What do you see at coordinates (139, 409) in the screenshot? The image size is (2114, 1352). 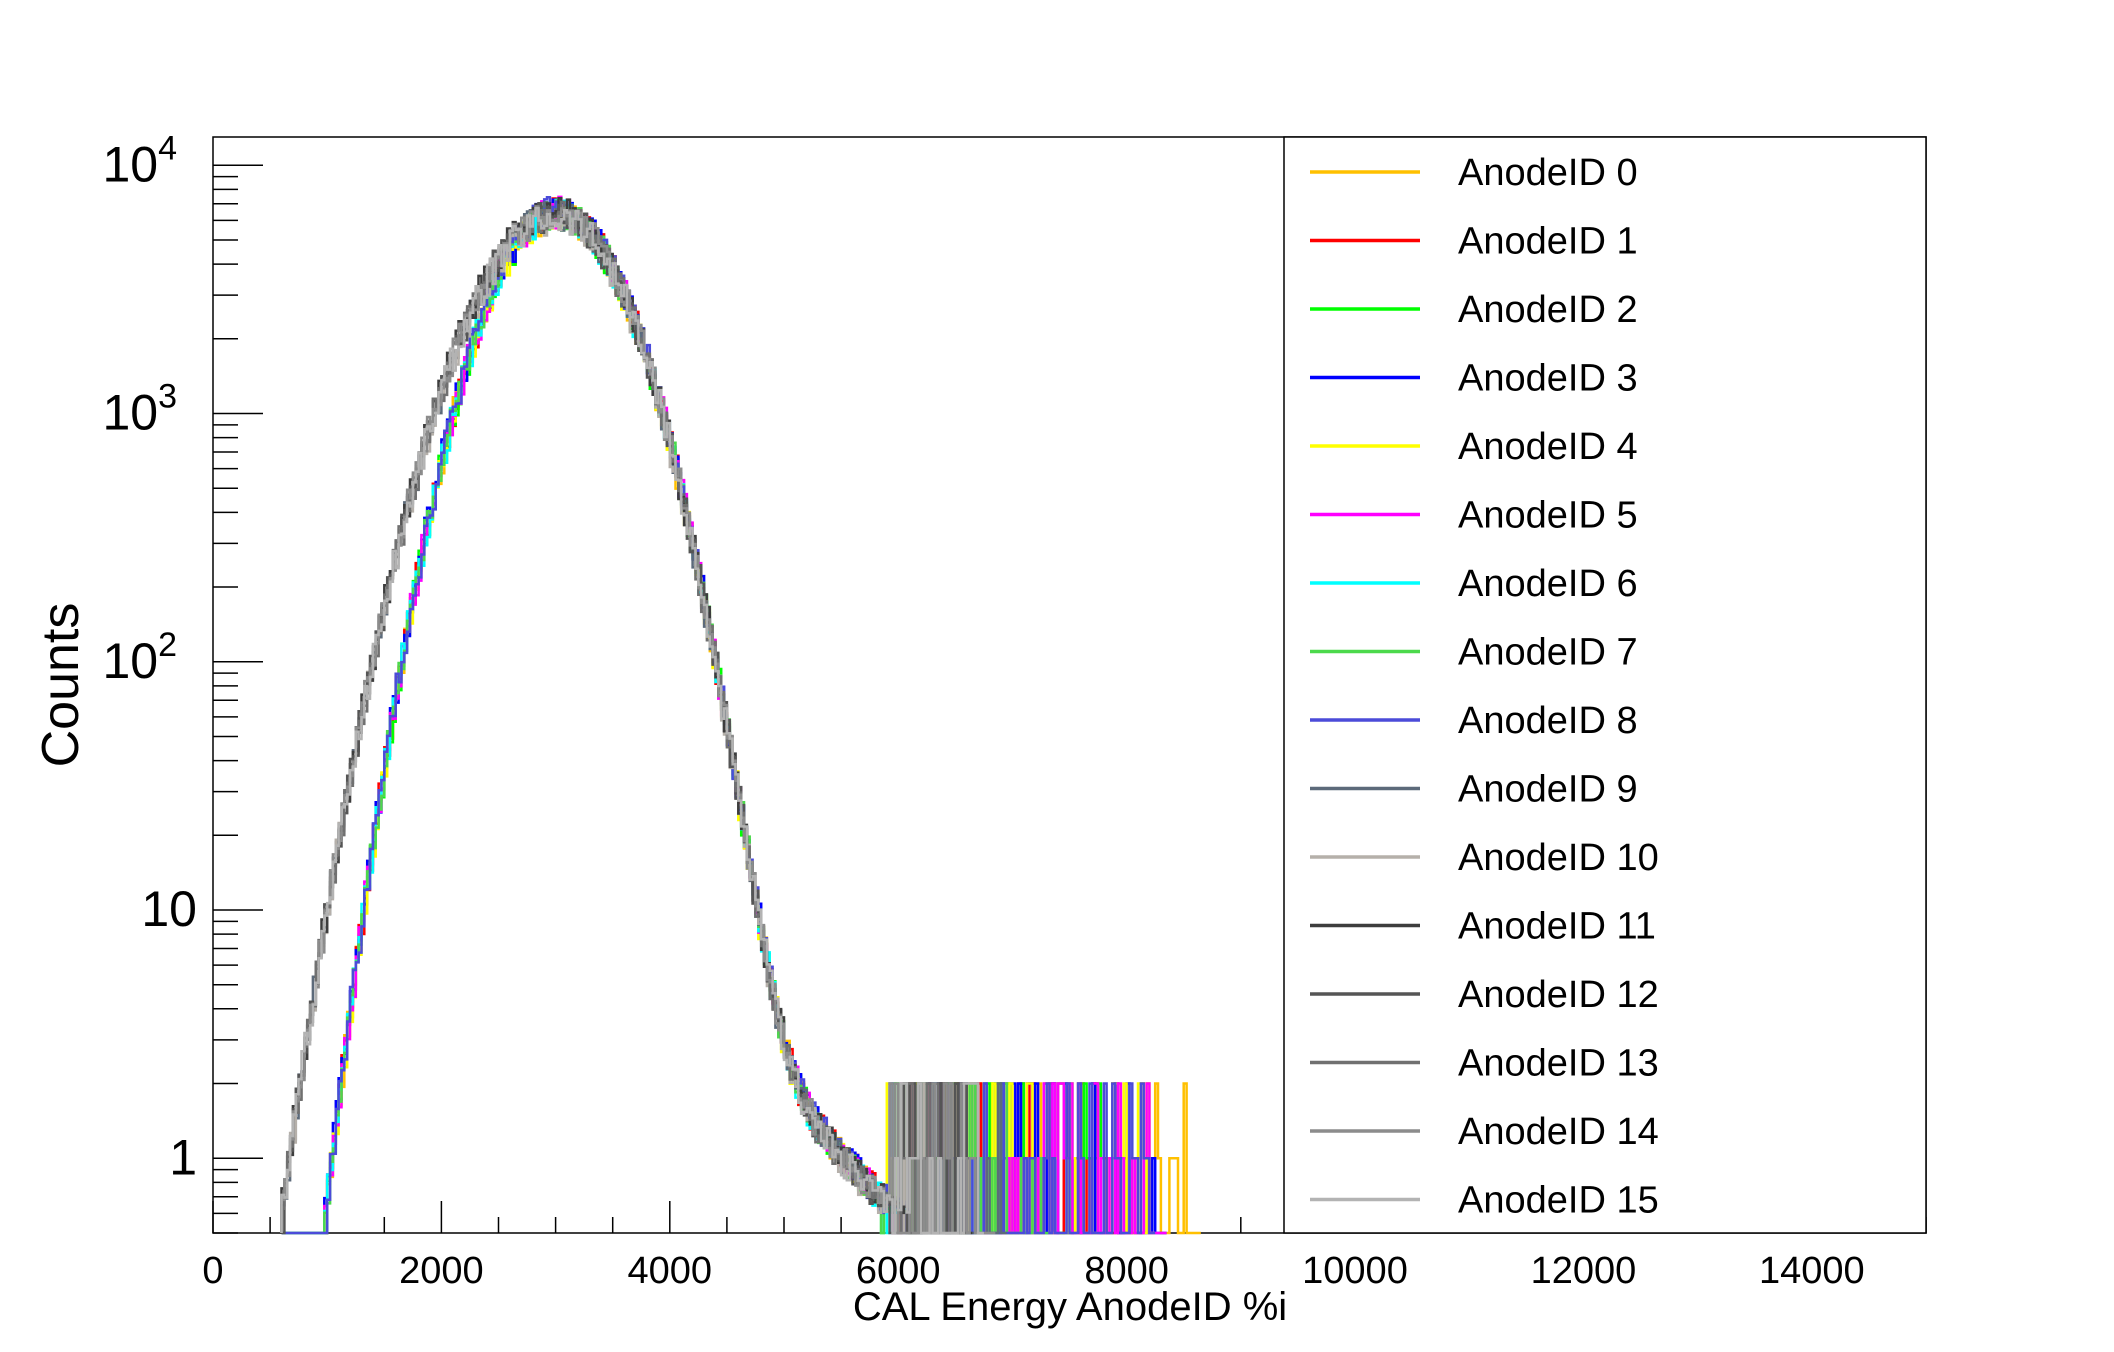 I see `y-tick-label: 10³` at bounding box center [139, 409].